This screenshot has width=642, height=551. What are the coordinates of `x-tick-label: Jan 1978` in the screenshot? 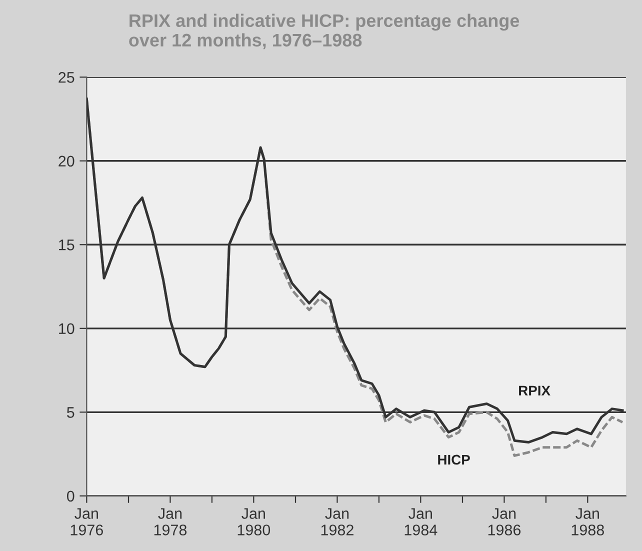 It's located at (170, 522).